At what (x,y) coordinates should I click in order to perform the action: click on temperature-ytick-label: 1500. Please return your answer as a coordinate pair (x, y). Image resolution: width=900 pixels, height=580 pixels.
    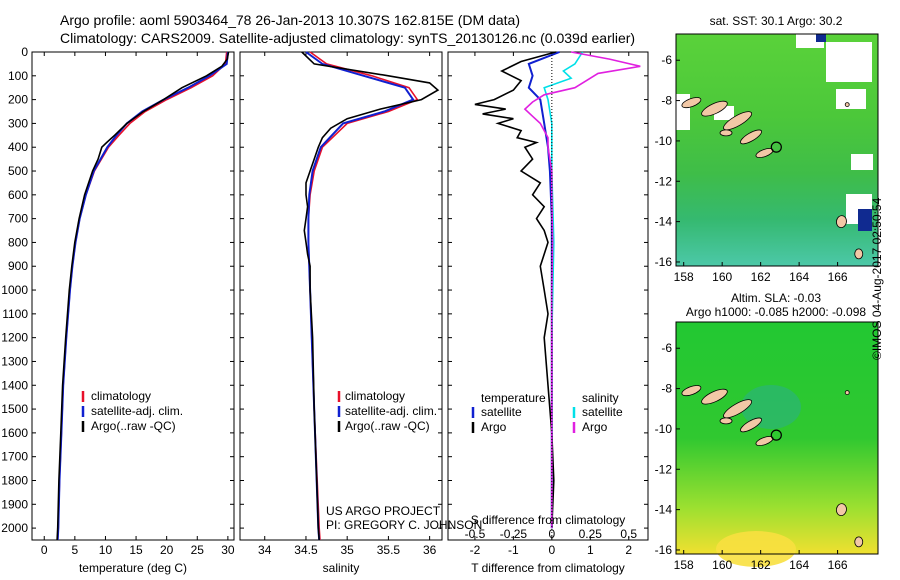
    Looking at the image, I should click on (14, 409).